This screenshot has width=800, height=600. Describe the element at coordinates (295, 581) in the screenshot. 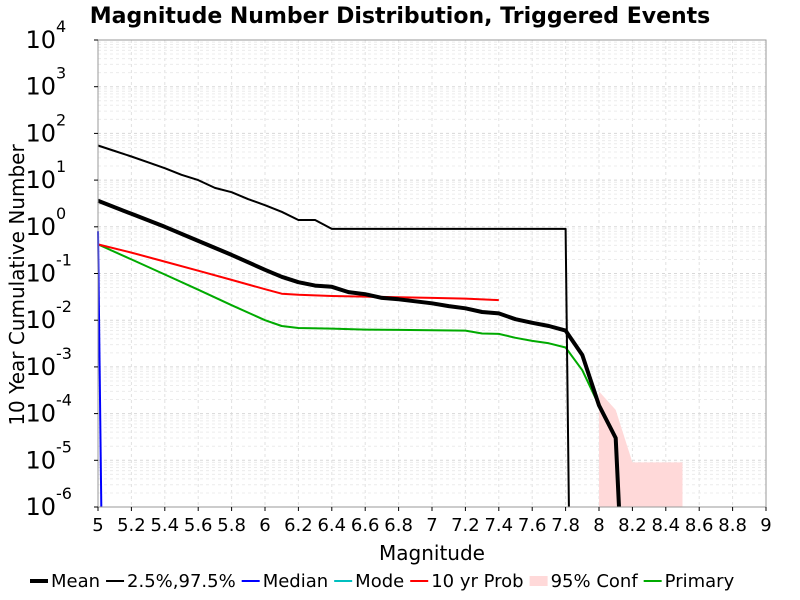

I see `legend-label: Median` at that location.